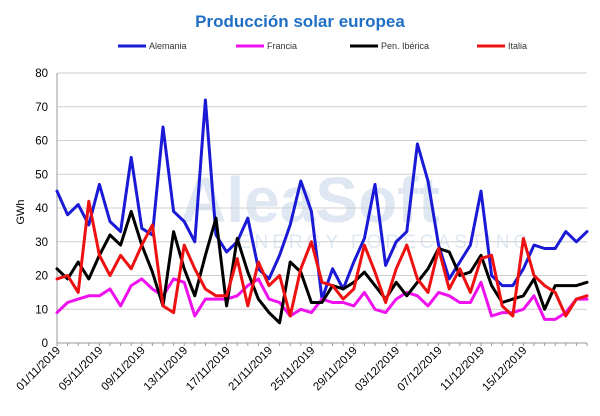 The width and height of the screenshot is (600, 416). What do you see at coordinates (41, 175) in the screenshot?
I see `y-tick-label: 50` at bounding box center [41, 175].